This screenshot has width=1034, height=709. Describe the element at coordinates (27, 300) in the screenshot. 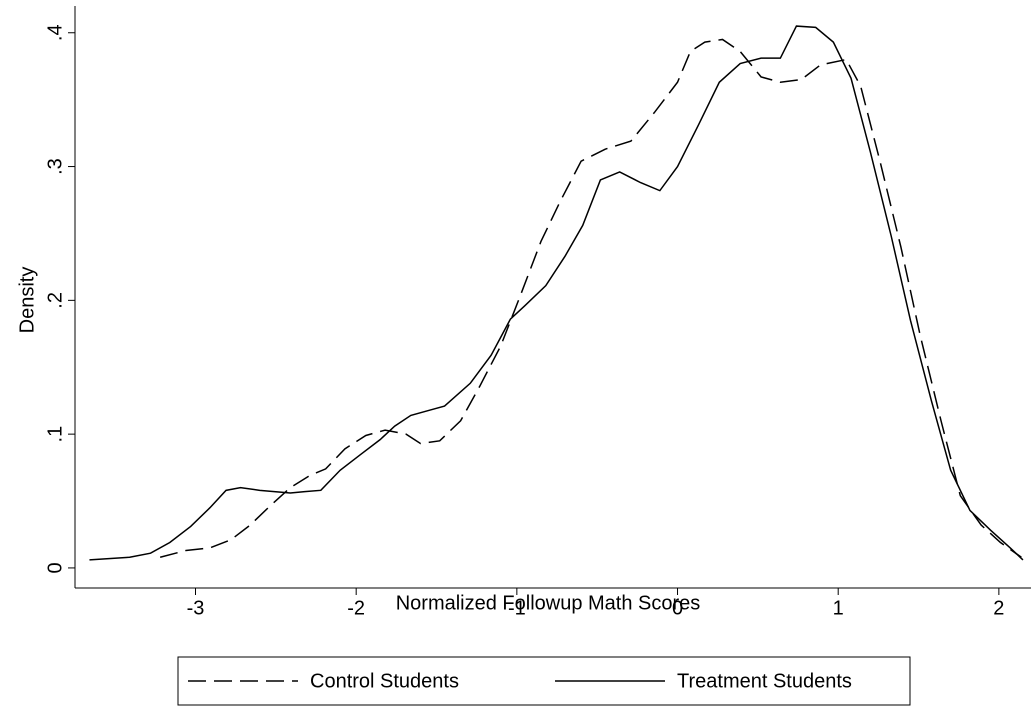

I see `y-axis-label: Density` at that location.